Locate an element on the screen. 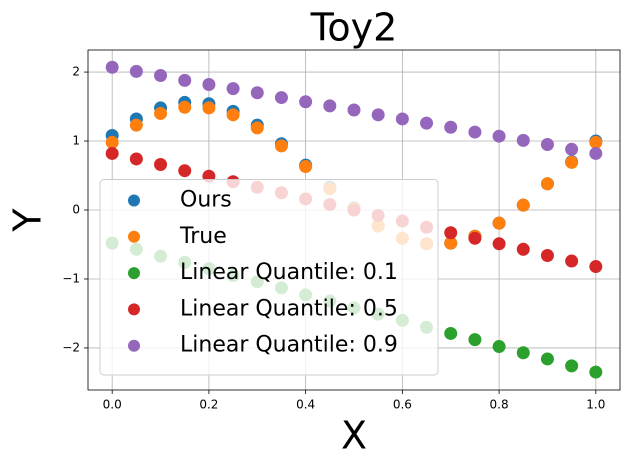  x-tick-label: 0.0 is located at coordinates (112, 405).